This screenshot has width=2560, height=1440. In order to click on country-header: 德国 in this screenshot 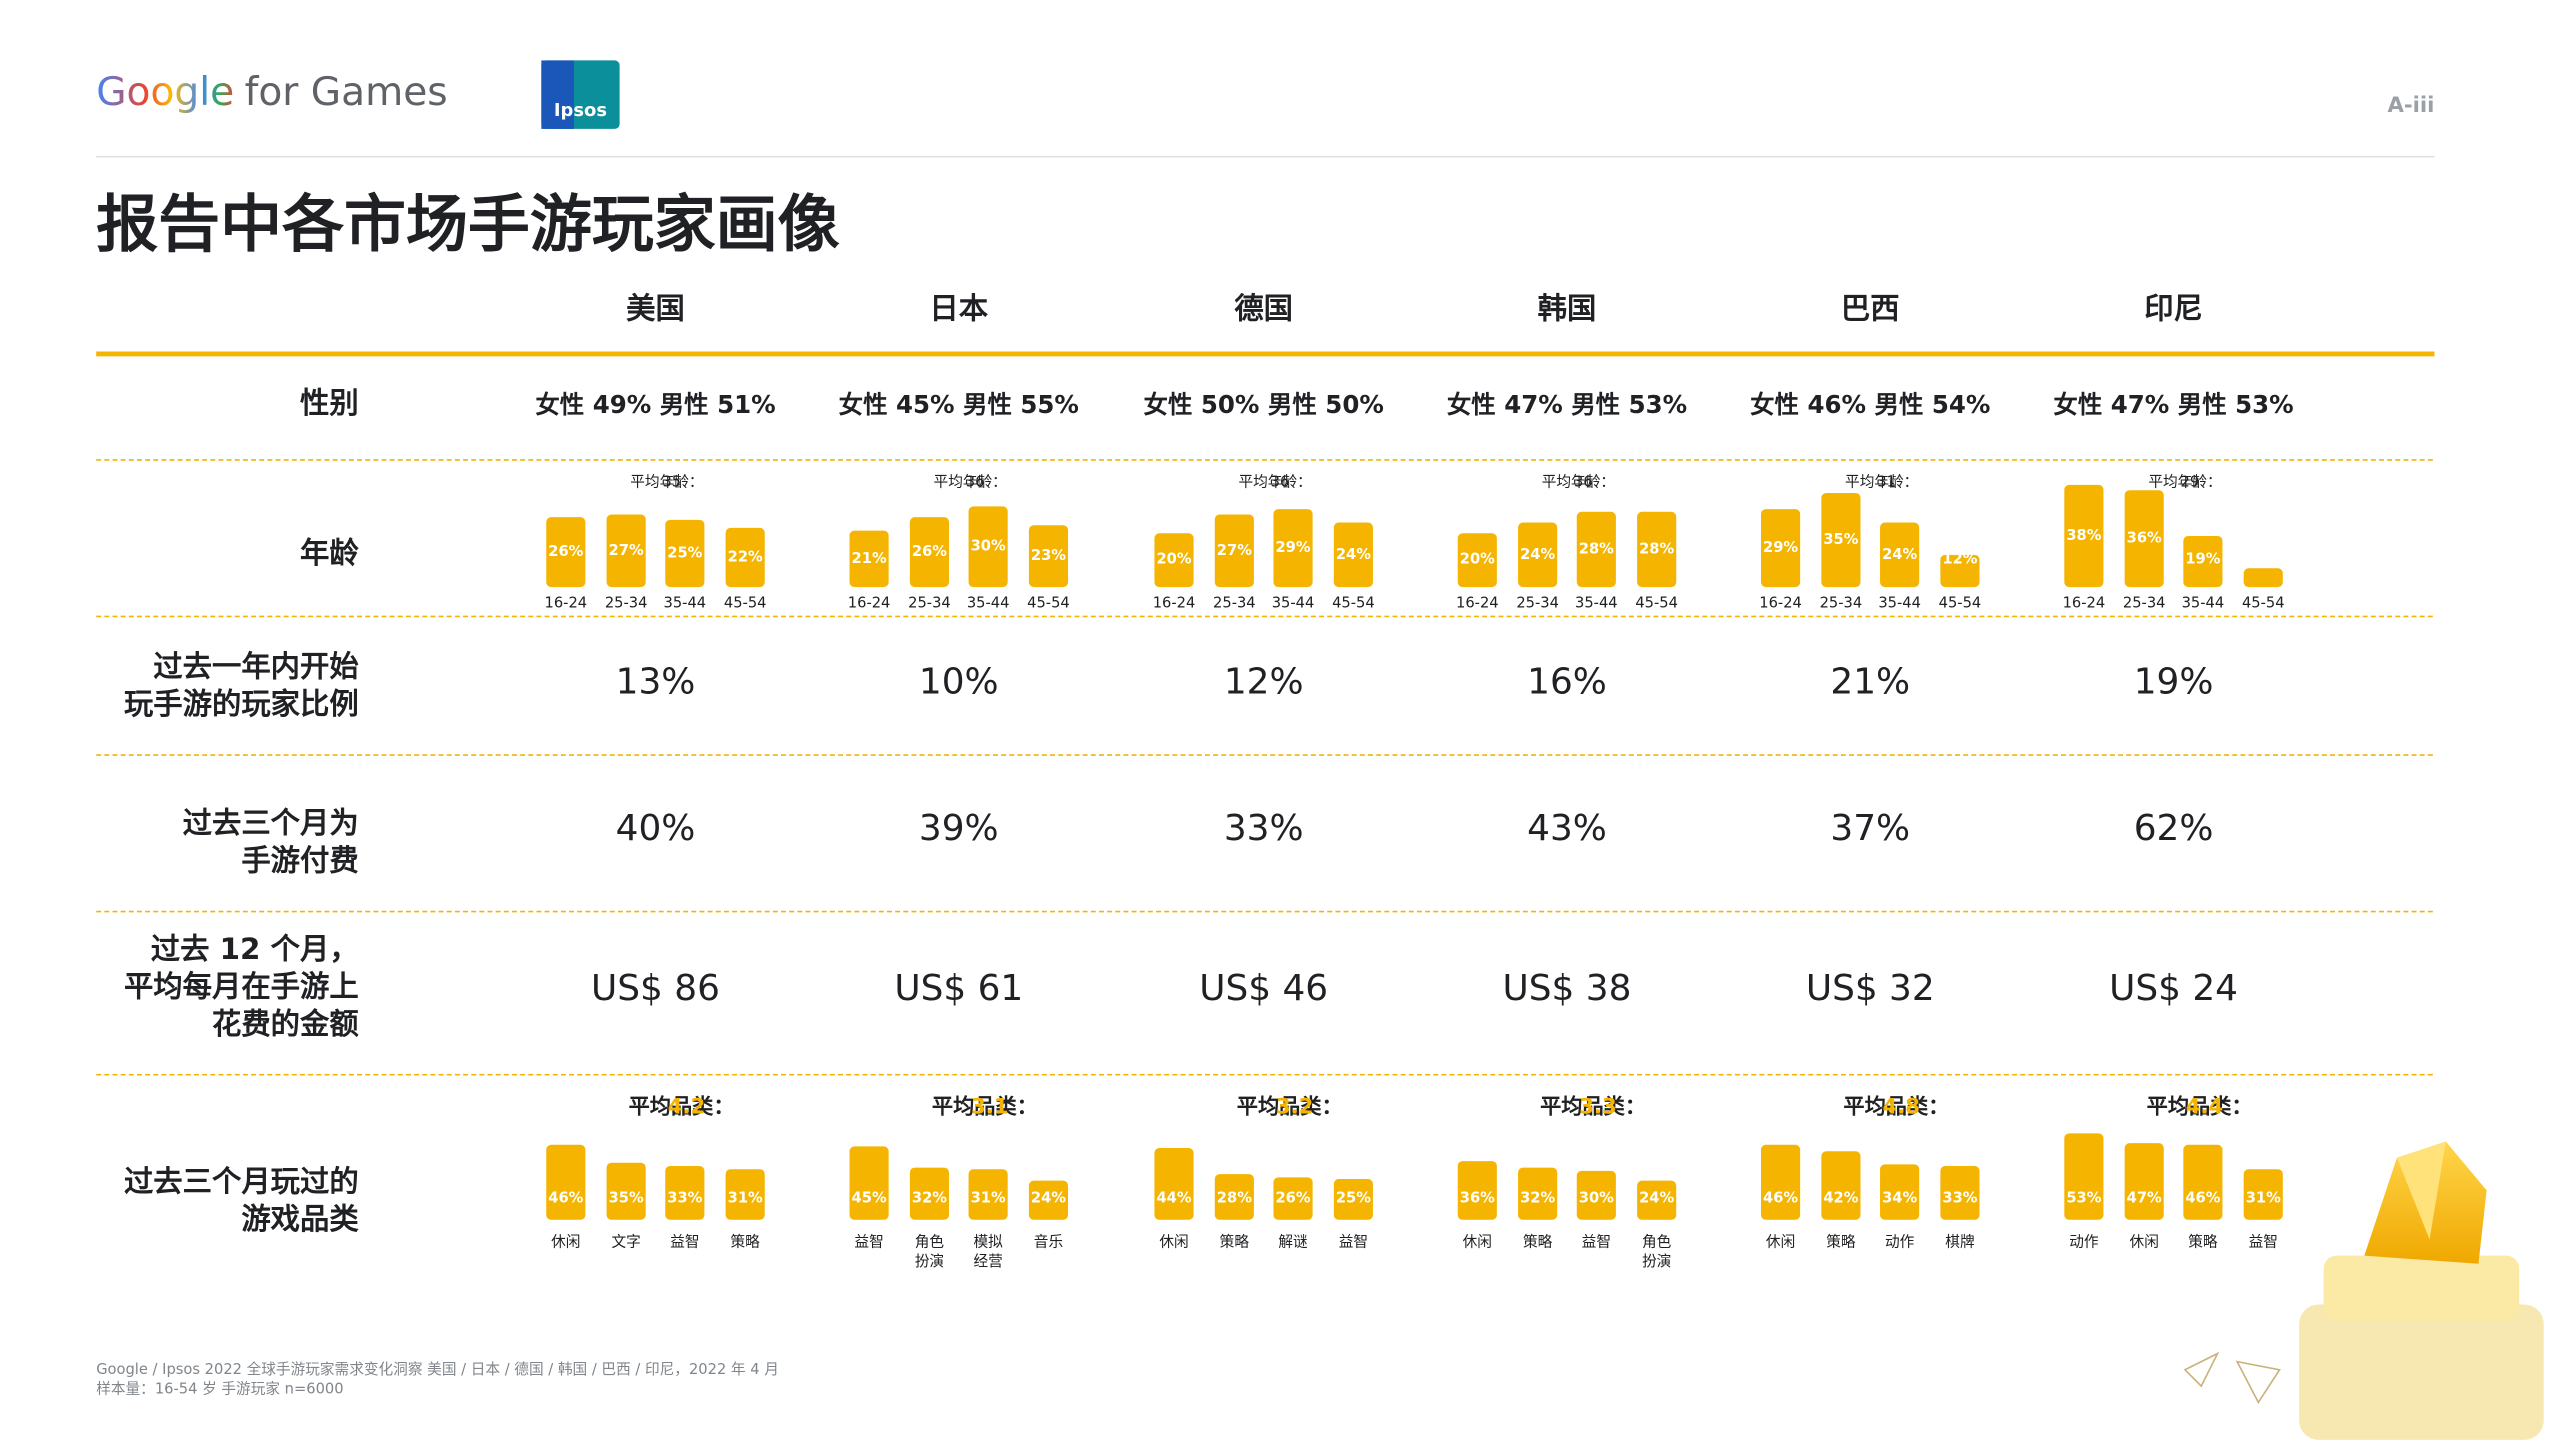, I will do `click(1263, 308)`.